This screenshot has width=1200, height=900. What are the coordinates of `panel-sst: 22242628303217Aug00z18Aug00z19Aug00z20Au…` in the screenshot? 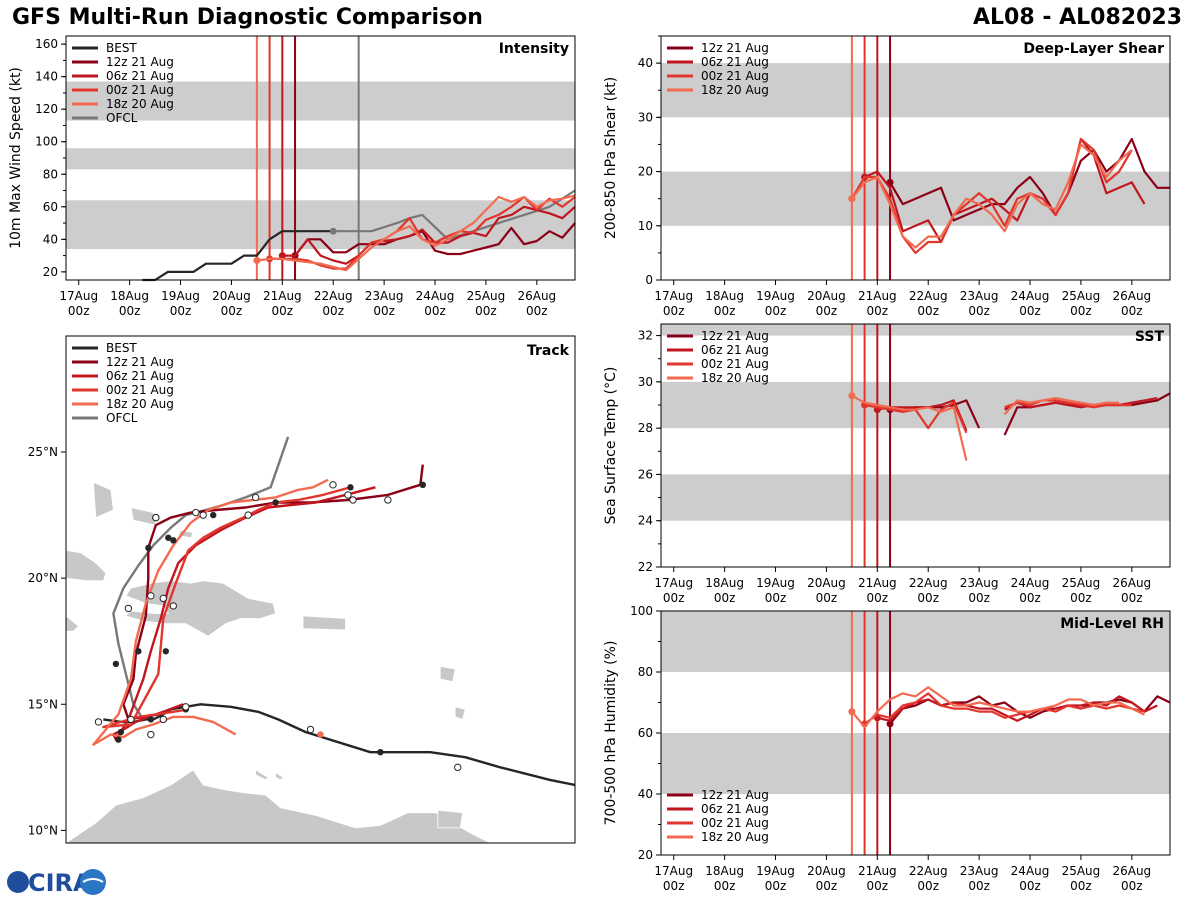 It's located at (887, 464).